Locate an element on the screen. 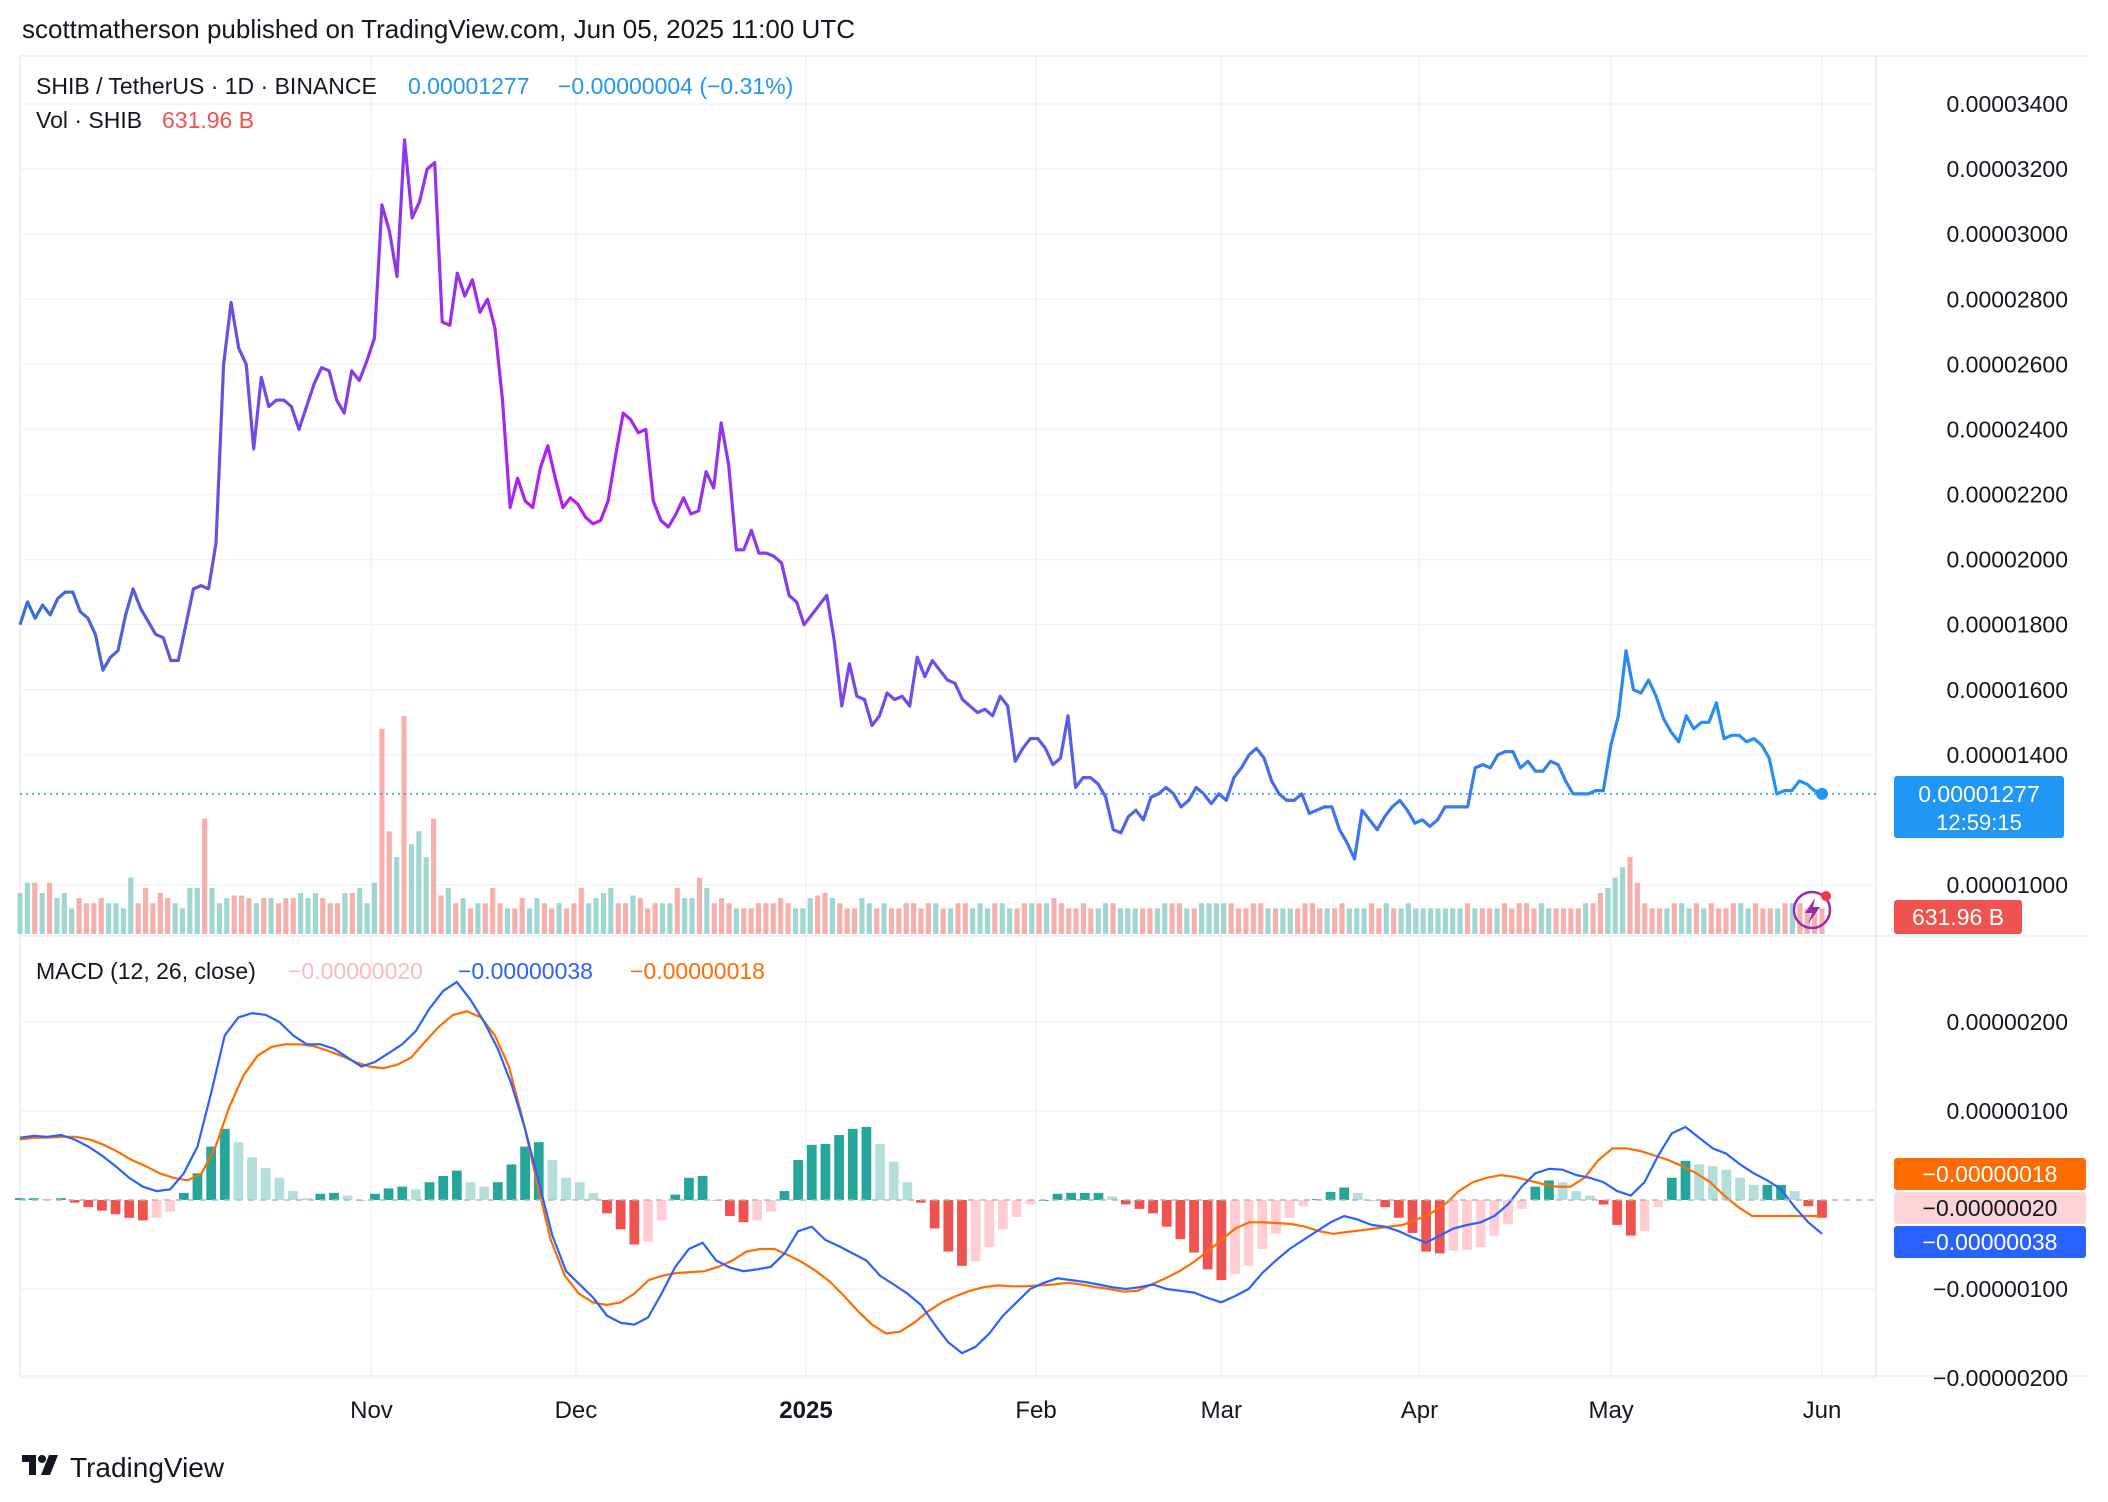 The height and width of the screenshot is (1502, 2108). price-tick-label: 0.00003000 is located at coordinates (2007, 234).